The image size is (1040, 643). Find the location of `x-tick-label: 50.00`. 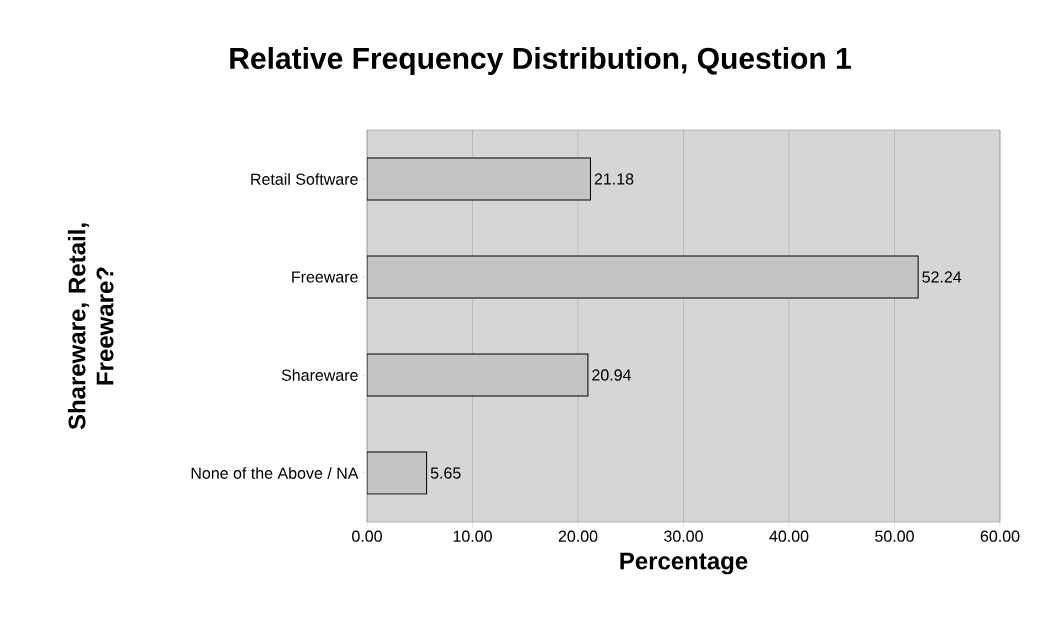

x-tick-label: 50.00 is located at coordinates (894, 536).